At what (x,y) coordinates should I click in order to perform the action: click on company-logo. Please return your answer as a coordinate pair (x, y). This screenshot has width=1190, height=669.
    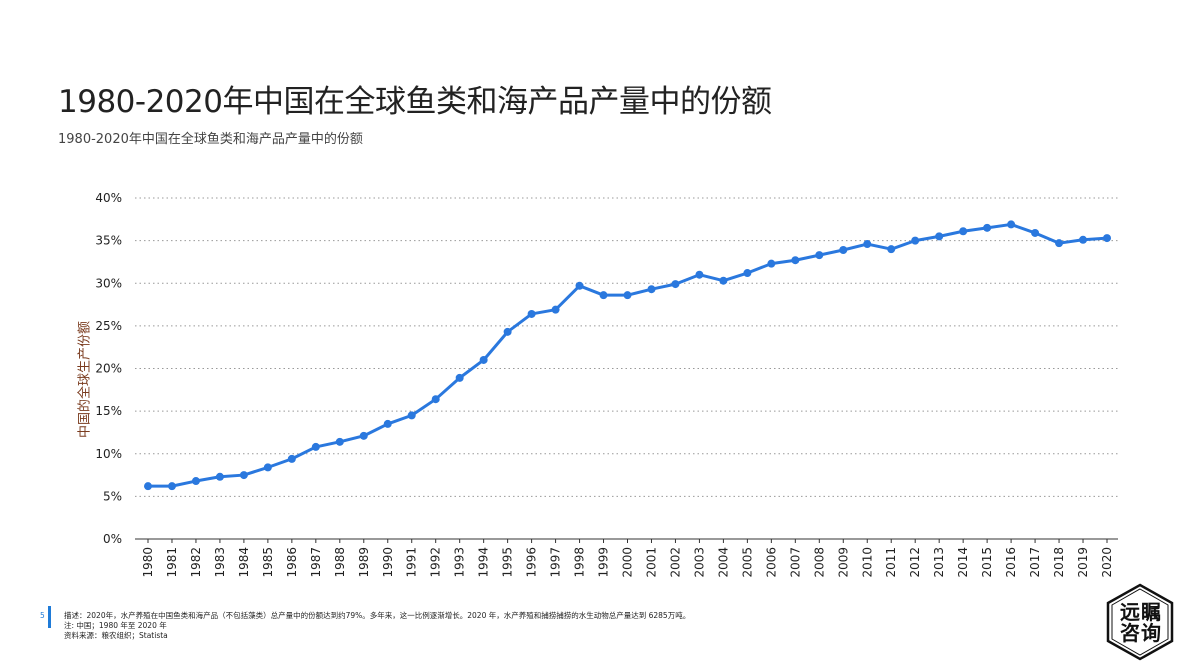
    Looking at the image, I should click on (1140, 622).